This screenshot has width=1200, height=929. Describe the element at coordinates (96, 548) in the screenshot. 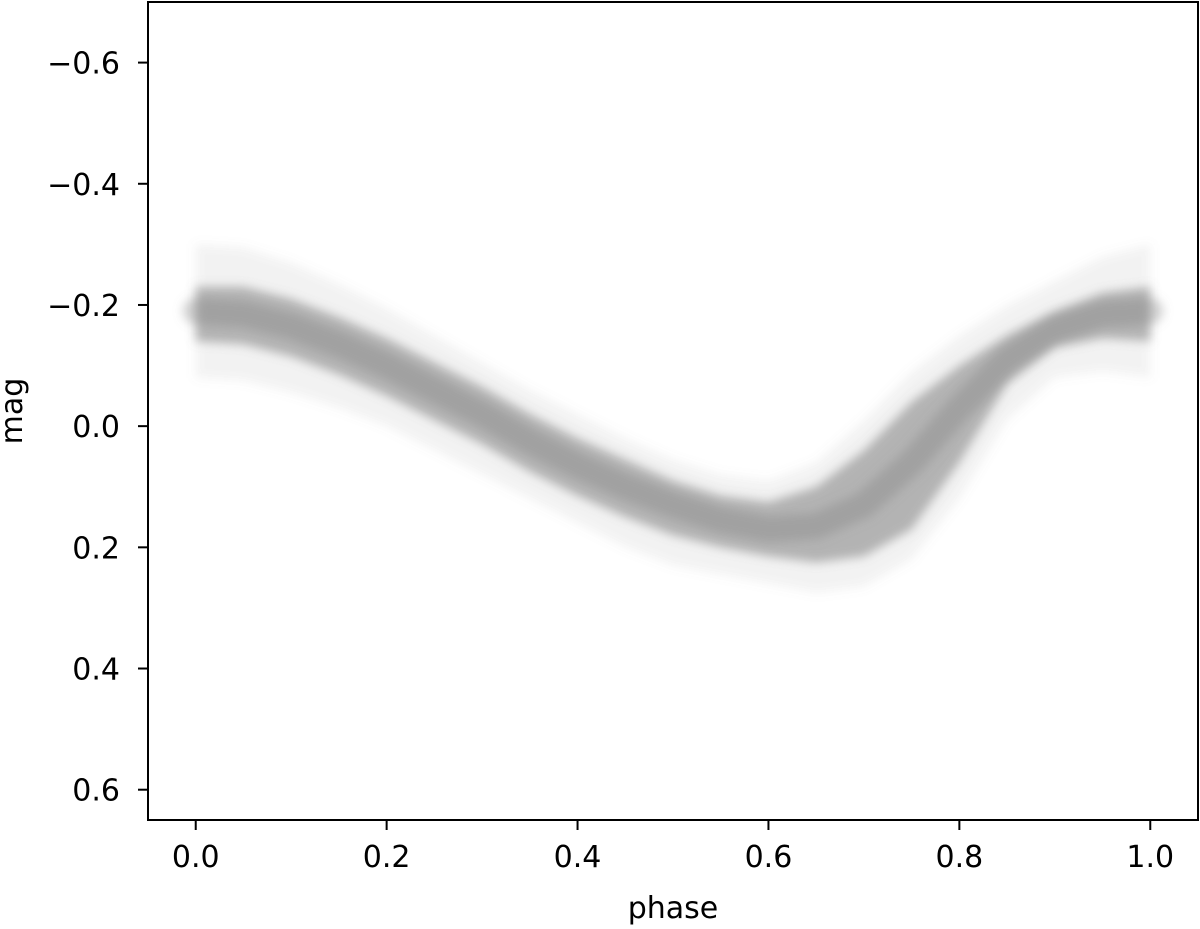

I see `y-tick-label: 0.2` at that location.